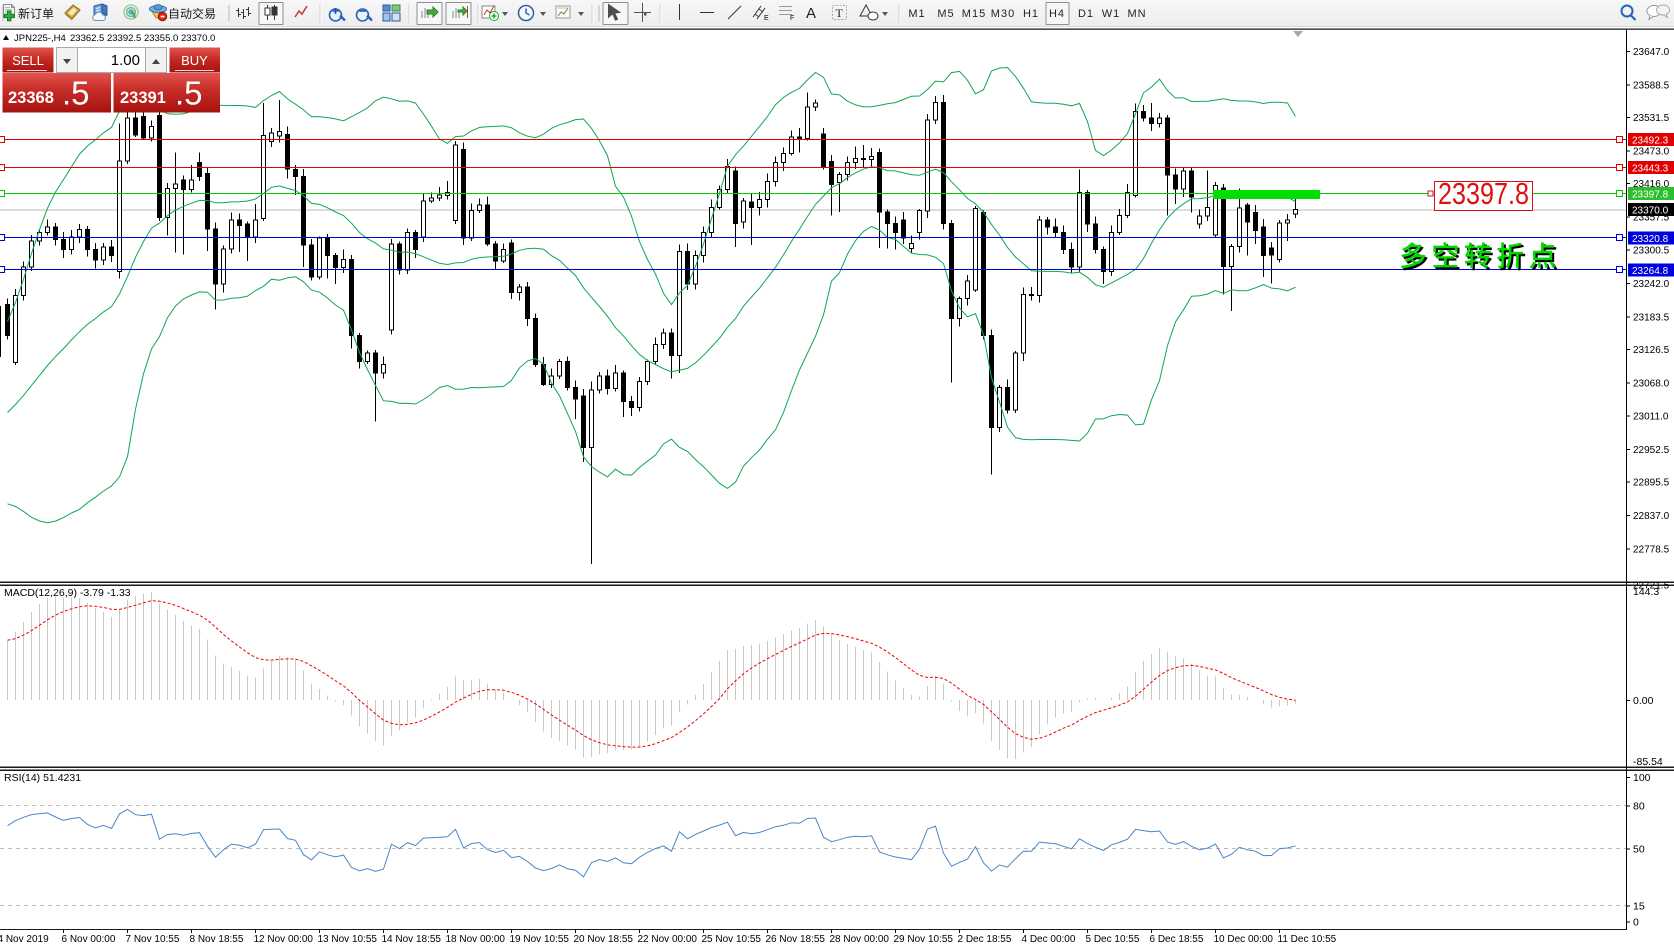 This screenshot has width=1674, height=949. I want to click on svg-text: 23370.0, so click(1650, 211).